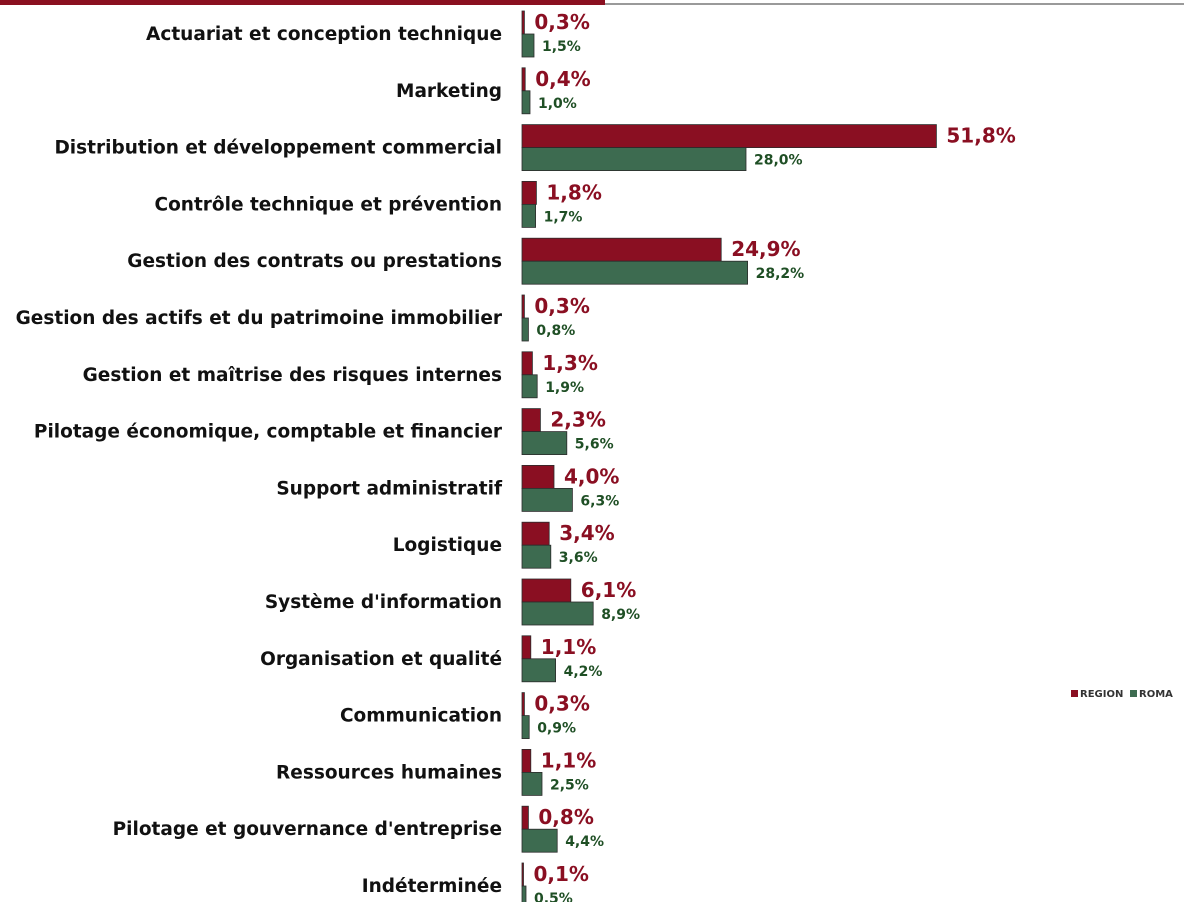 This screenshot has width=1184, height=902. Describe the element at coordinates (421, 716) in the screenshot. I see `category-label: Communication` at that location.